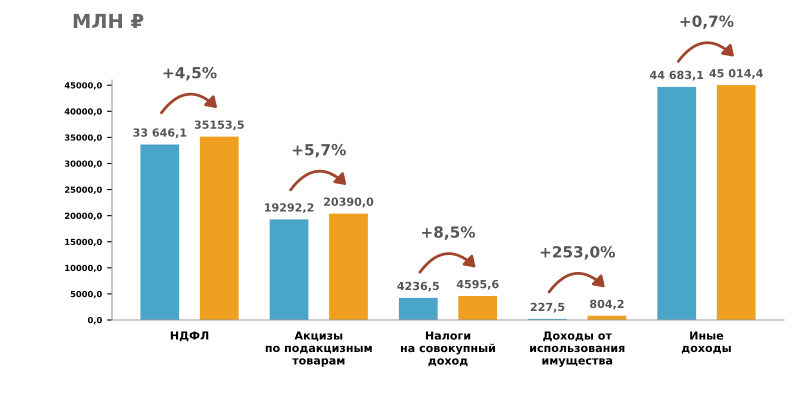  Describe the element at coordinates (95, 320) in the screenshot. I see `y-tick-label: 0,0` at that location.